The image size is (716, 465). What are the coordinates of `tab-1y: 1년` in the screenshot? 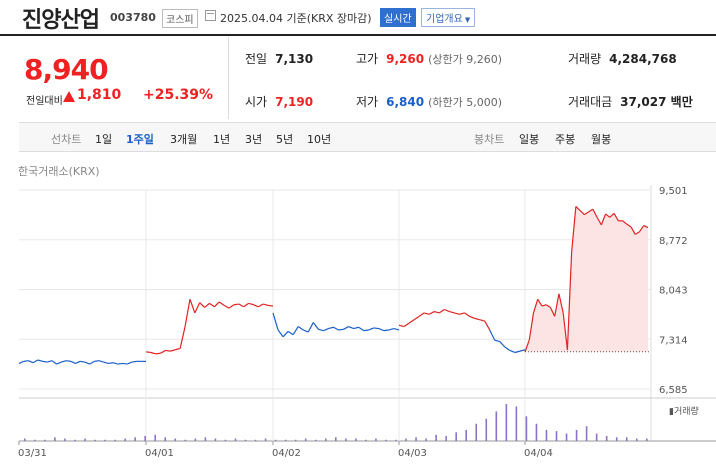 It's located at (222, 139).